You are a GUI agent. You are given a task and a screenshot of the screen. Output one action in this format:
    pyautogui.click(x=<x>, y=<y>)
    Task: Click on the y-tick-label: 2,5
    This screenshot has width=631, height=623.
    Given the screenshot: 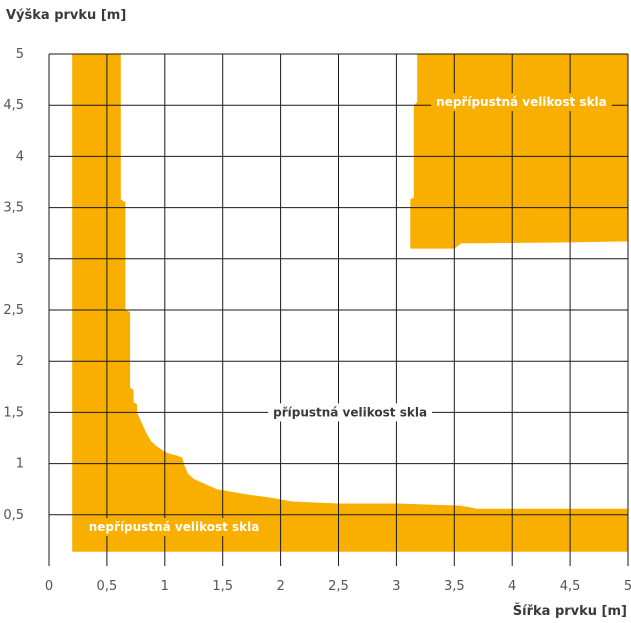 What is the action you would take?
    pyautogui.click(x=13, y=310)
    